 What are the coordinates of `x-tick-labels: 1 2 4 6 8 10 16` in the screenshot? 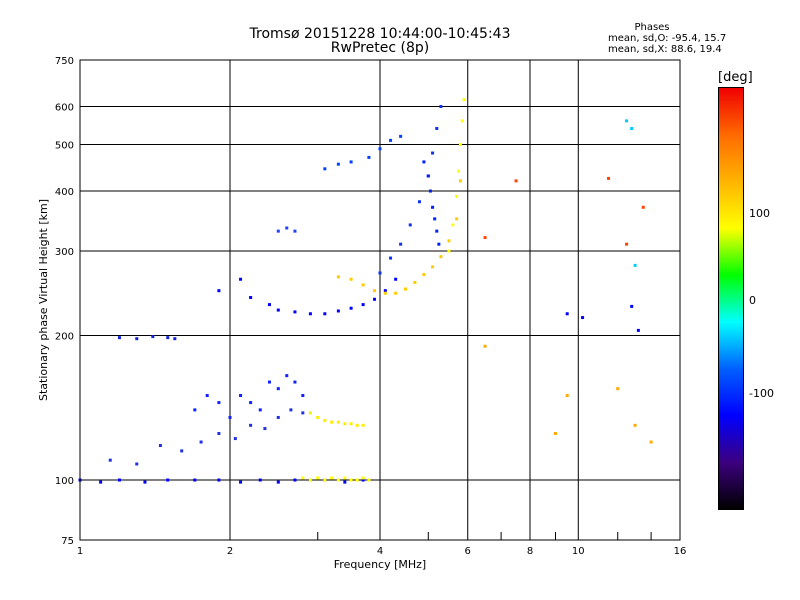 It's located at (382, 551).